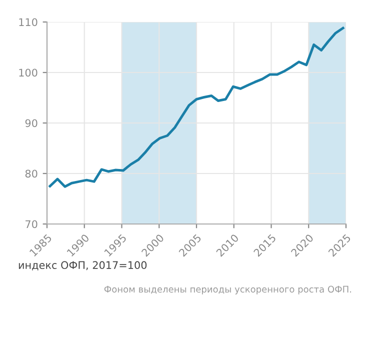 The width and height of the screenshot is (371, 338). I want to click on y-tick-label: 90, so click(31, 123).